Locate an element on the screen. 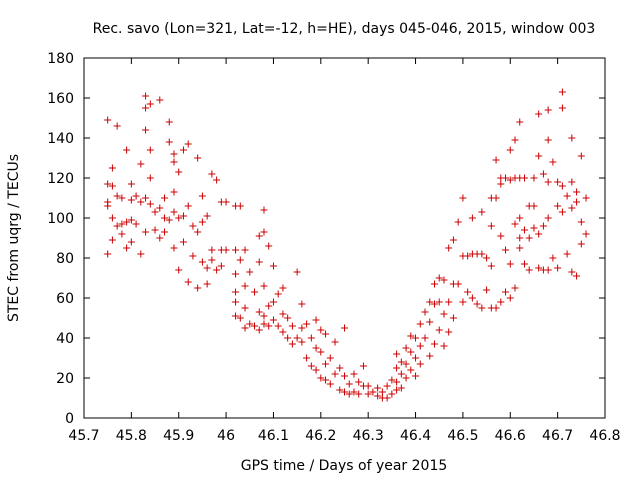 The width and height of the screenshot is (640, 480). x-tick-label: 46.7 is located at coordinates (557, 436).